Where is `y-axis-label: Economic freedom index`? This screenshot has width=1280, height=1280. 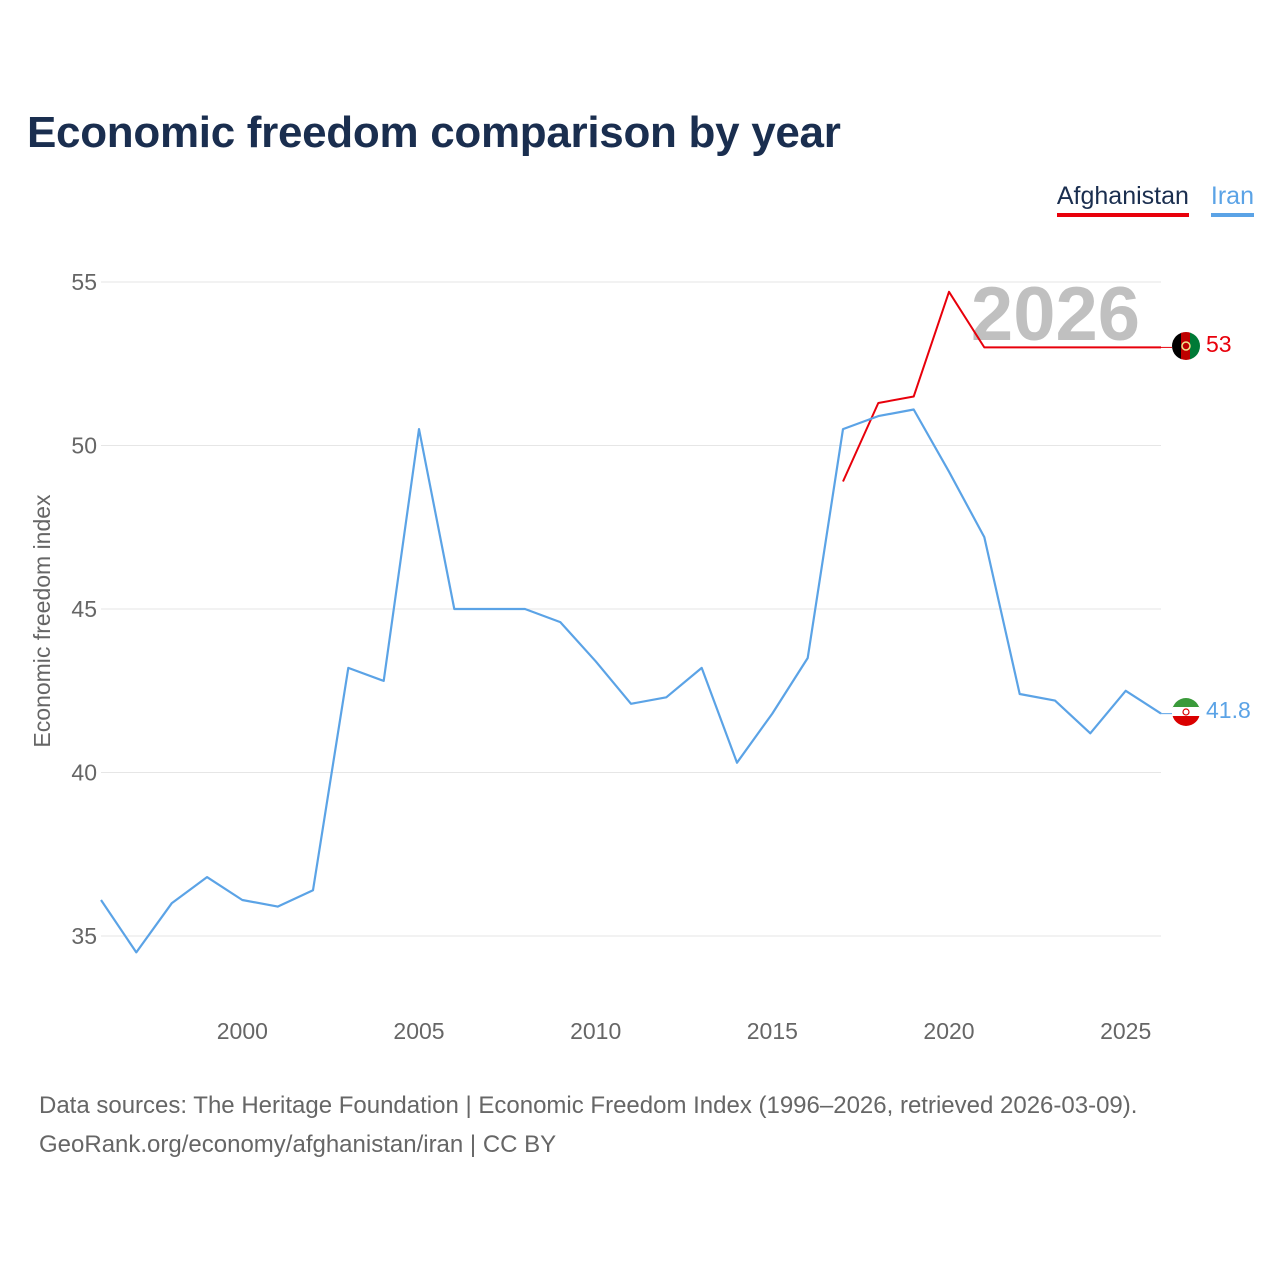 y-axis-label: Economic freedom index is located at coordinates (42, 621).